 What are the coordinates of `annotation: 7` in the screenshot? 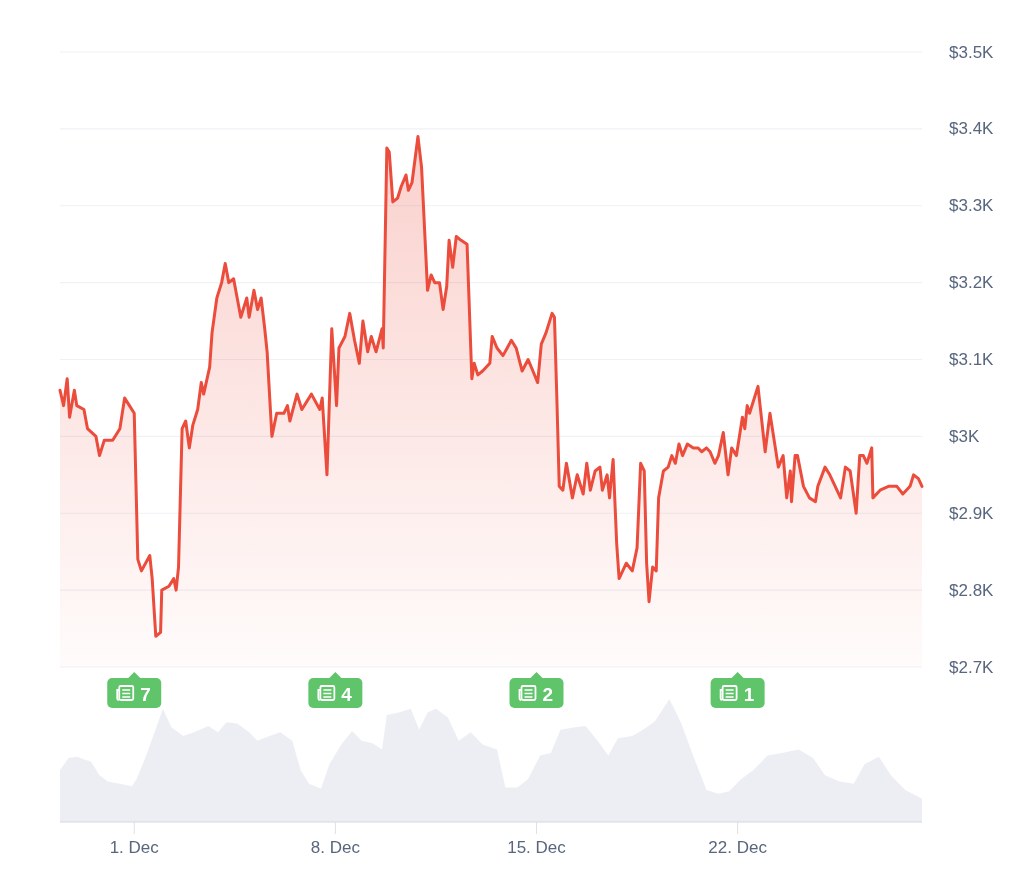 It's located at (145, 694).